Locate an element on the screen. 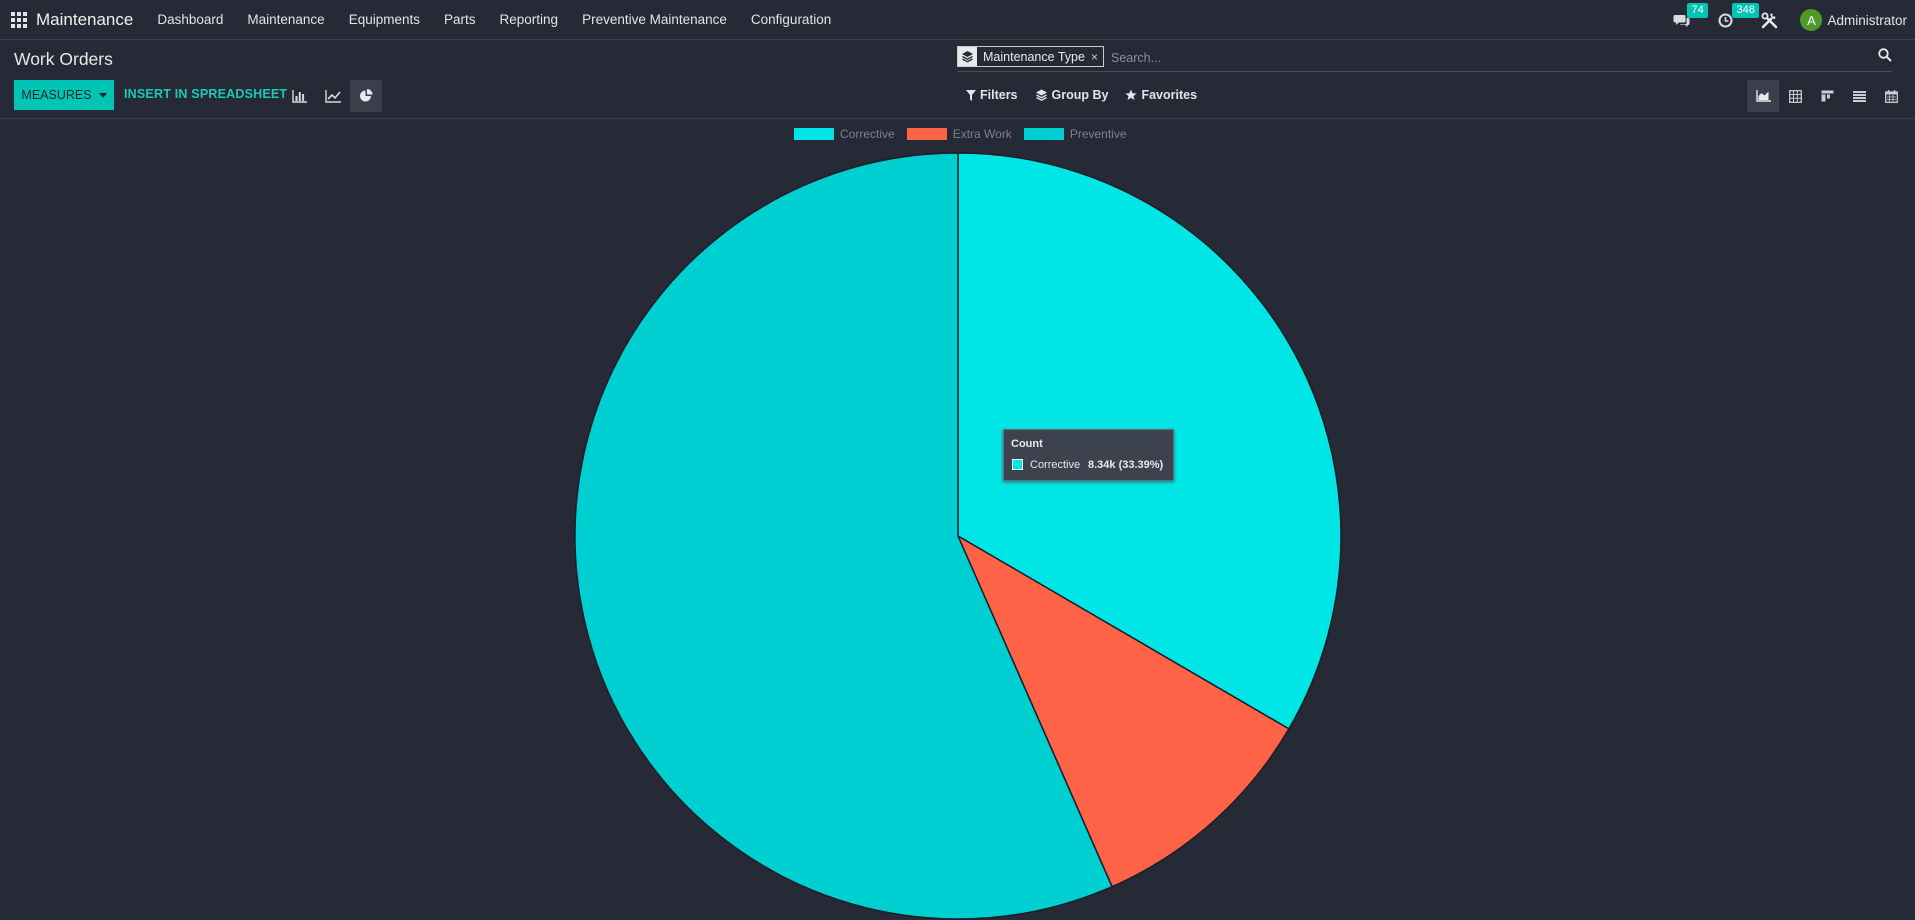 The height and width of the screenshot is (920, 1915). tooltip-label: Corrective is located at coordinates (1055, 465).